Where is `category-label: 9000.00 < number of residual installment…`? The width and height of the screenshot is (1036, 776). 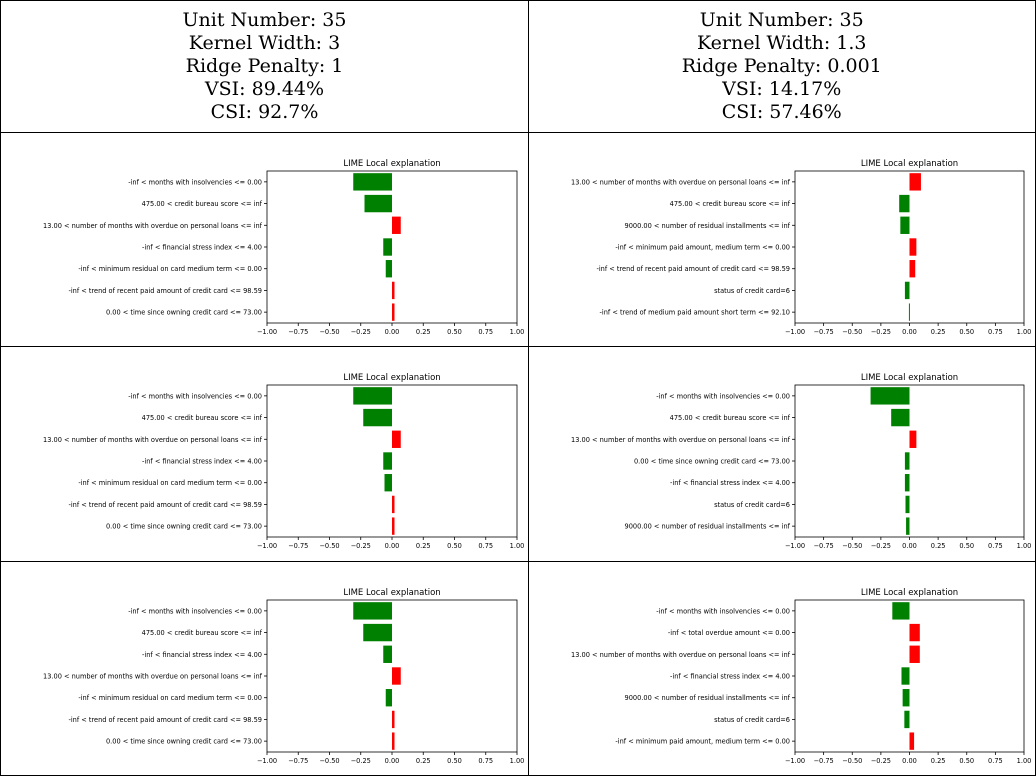
category-label: 9000.00 < number of residual installment… is located at coordinates (707, 225).